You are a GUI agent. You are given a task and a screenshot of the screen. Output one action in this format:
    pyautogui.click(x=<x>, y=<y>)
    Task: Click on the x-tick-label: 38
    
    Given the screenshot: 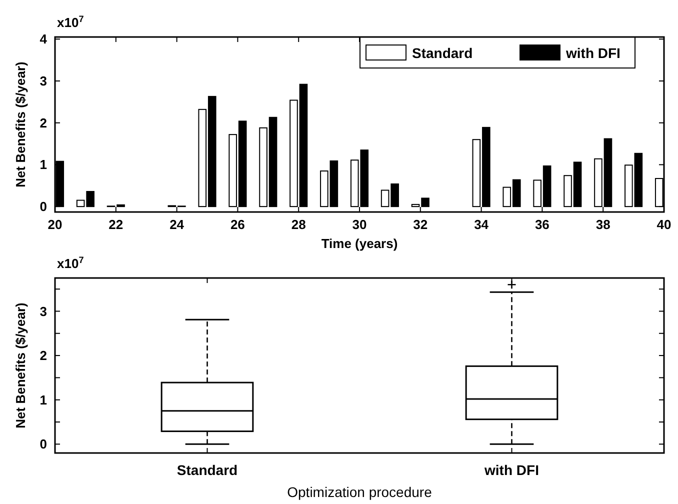 What is the action you would take?
    pyautogui.click(x=603, y=224)
    